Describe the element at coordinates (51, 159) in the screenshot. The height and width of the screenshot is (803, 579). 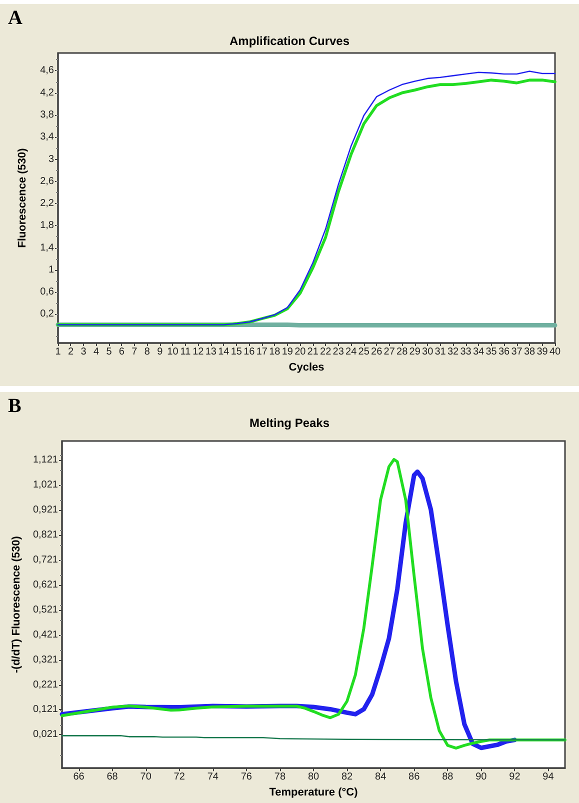
I see `y-tick-label: 3` at that location.